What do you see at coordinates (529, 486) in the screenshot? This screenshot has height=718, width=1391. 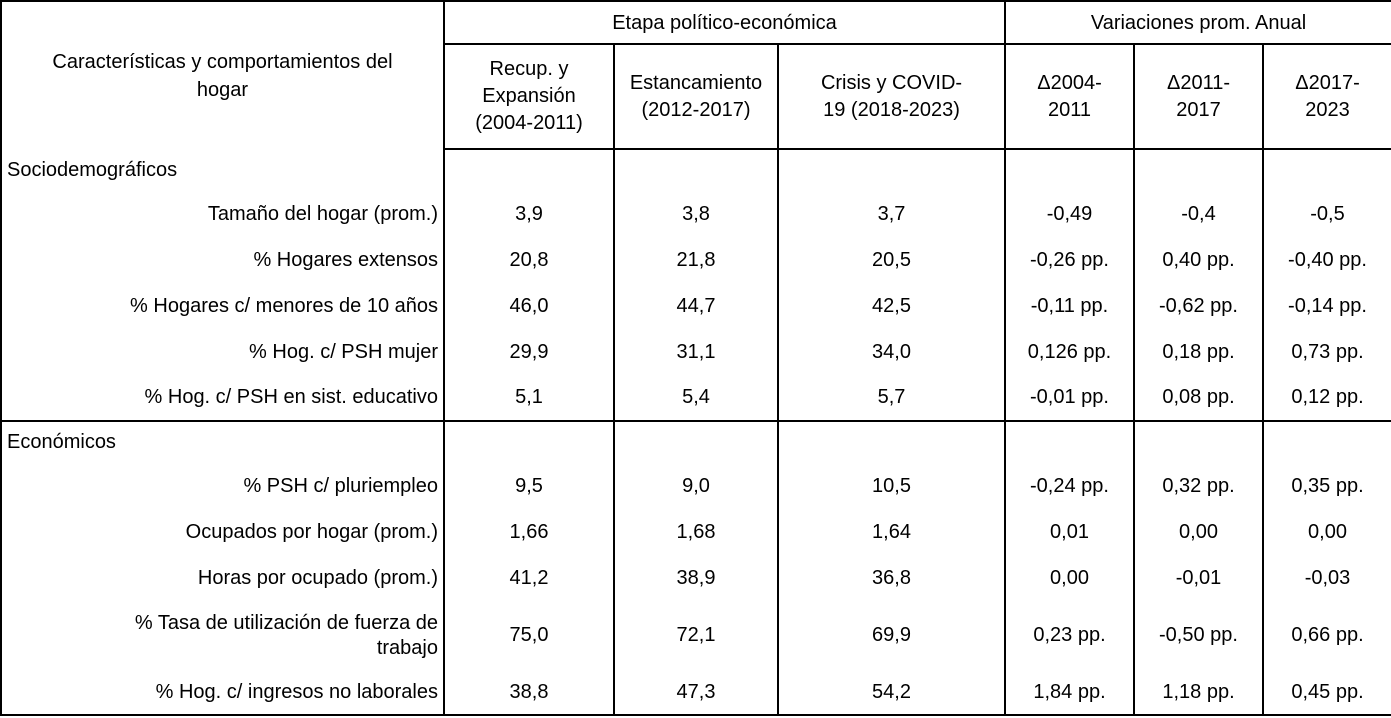 I see `value-cell: 9,5` at bounding box center [529, 486].